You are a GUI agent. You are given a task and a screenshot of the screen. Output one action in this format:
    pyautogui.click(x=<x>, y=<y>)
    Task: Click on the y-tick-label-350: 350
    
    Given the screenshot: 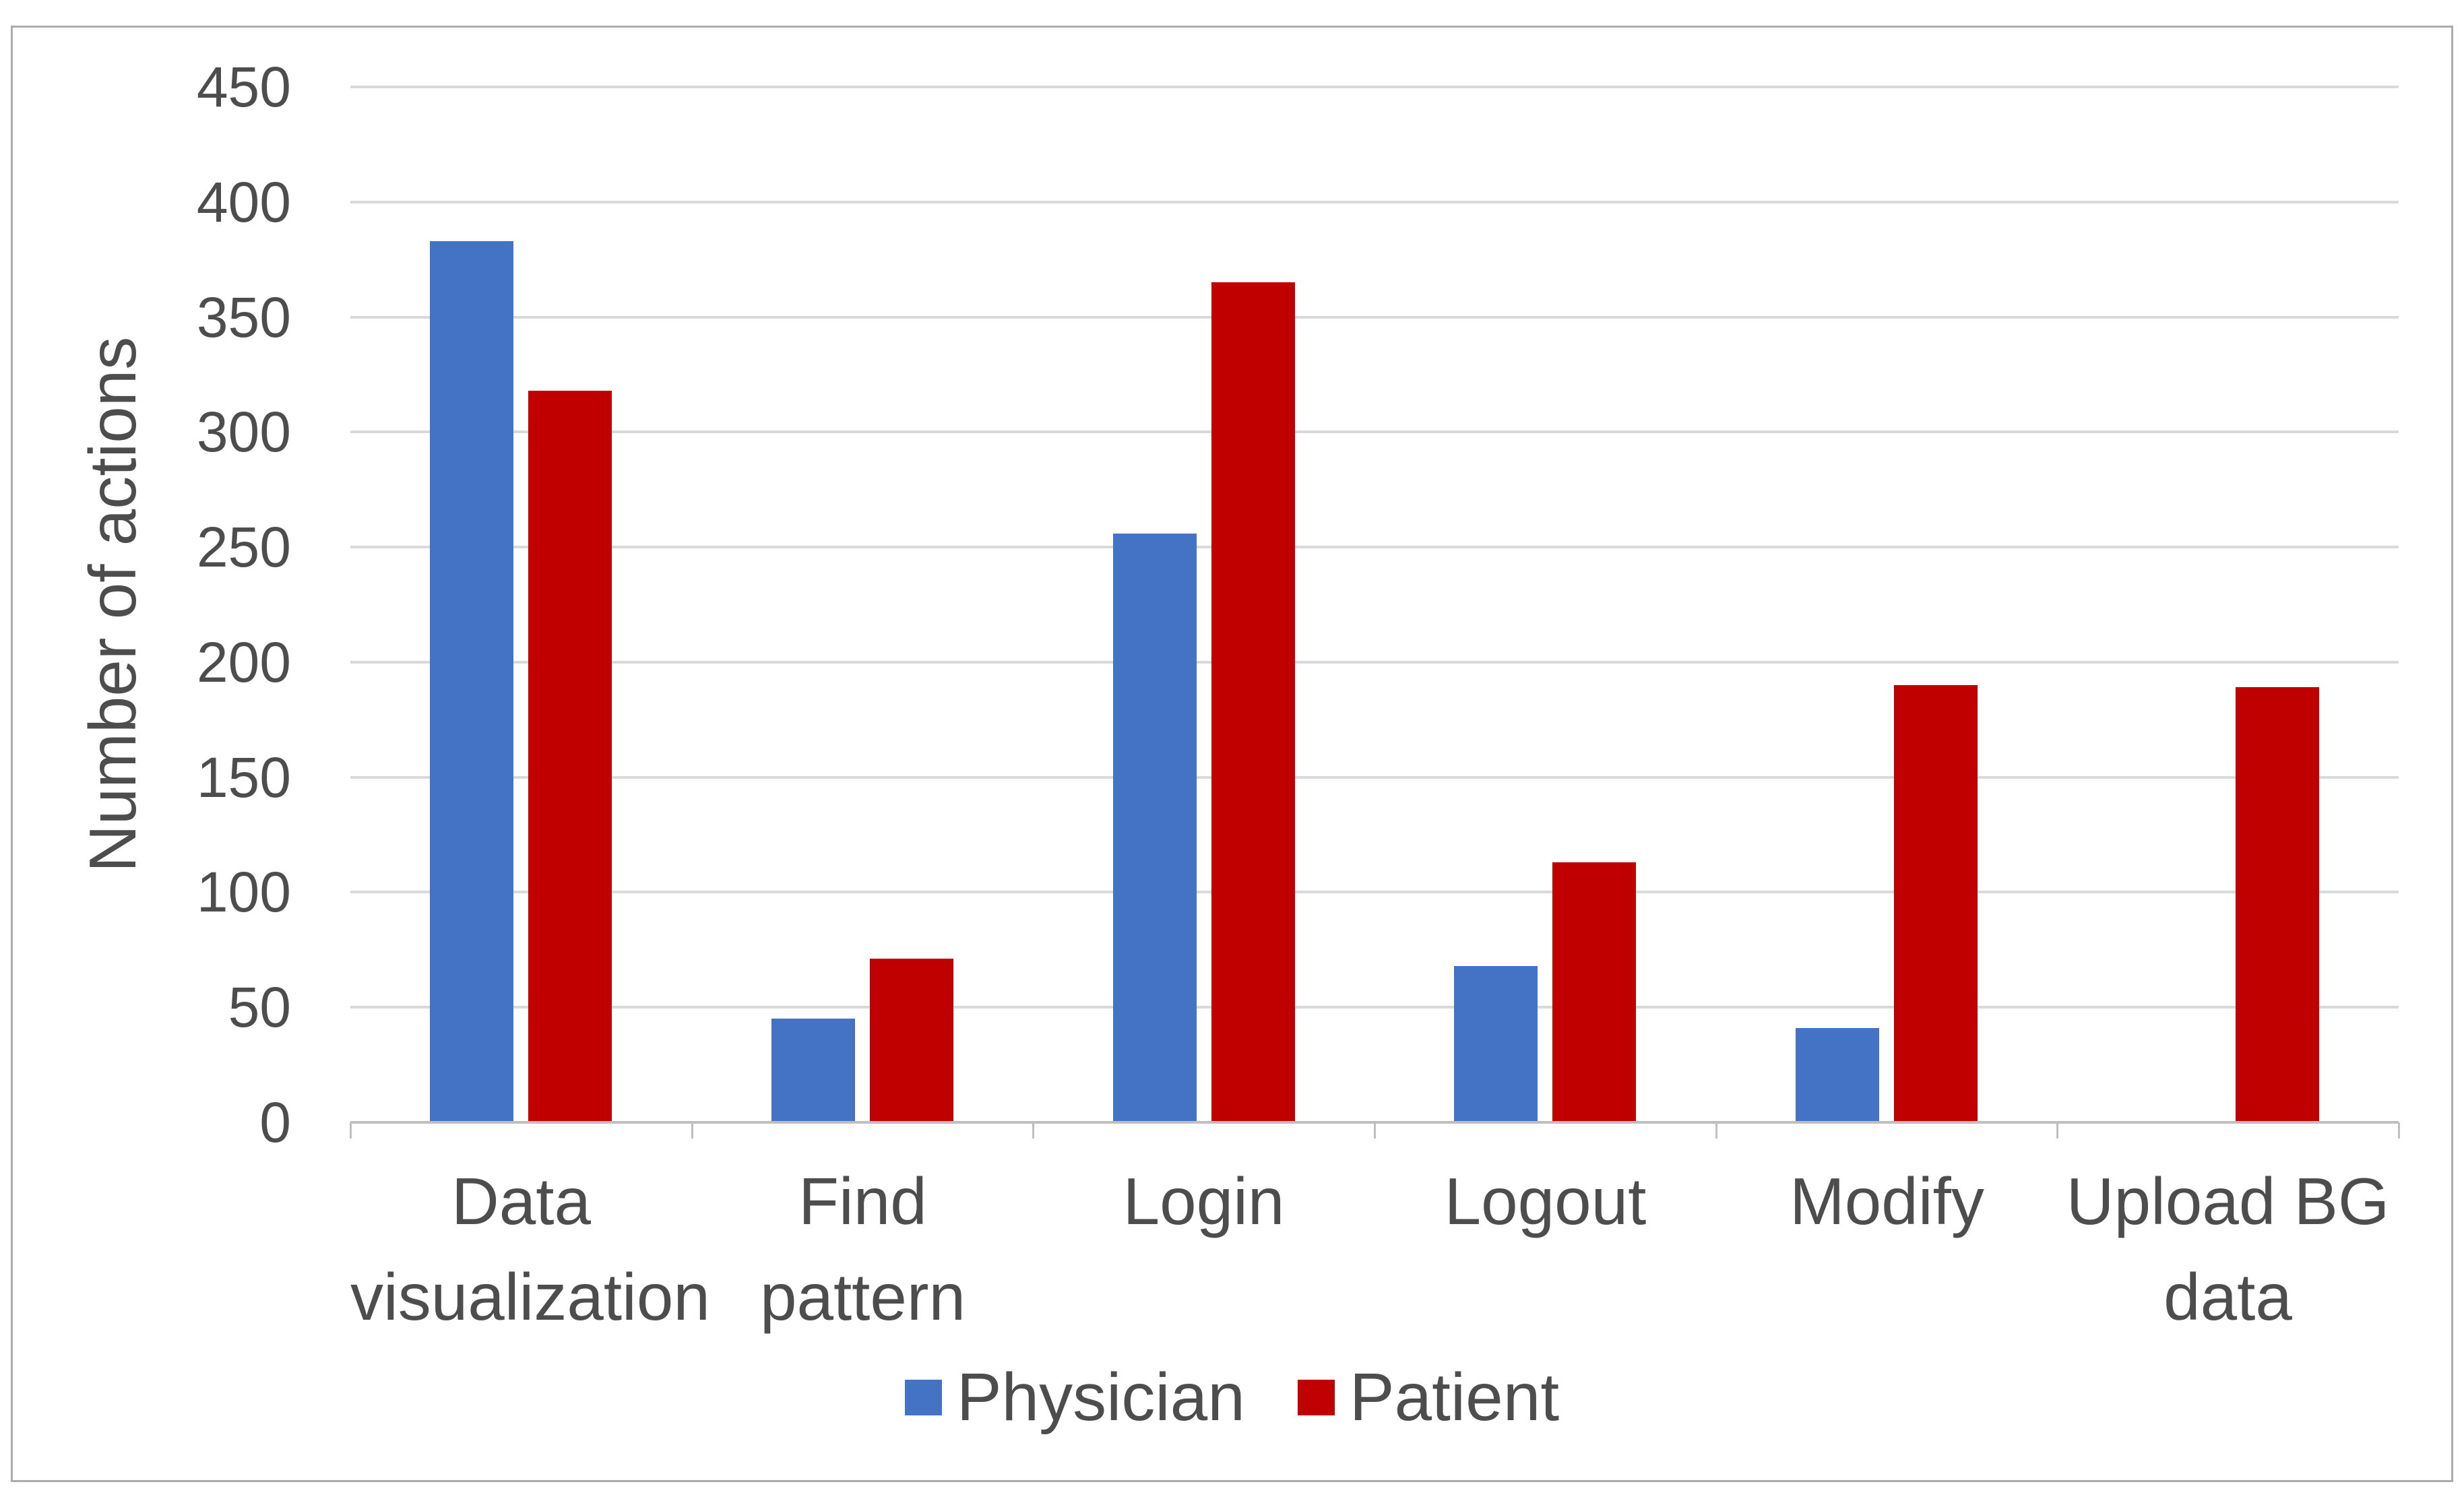 What is the action you would take?
    pyautogui.click(x=244, y=317)
    